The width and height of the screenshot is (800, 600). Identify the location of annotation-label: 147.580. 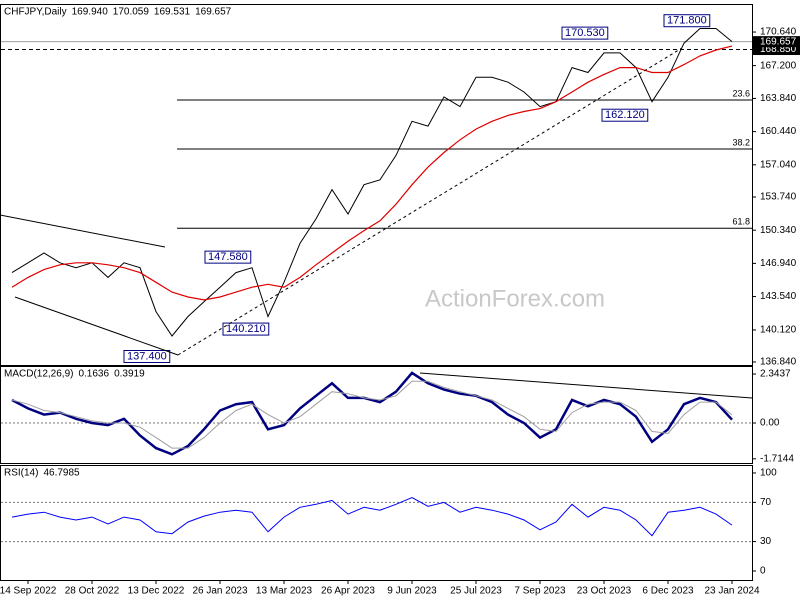
(228, 257).